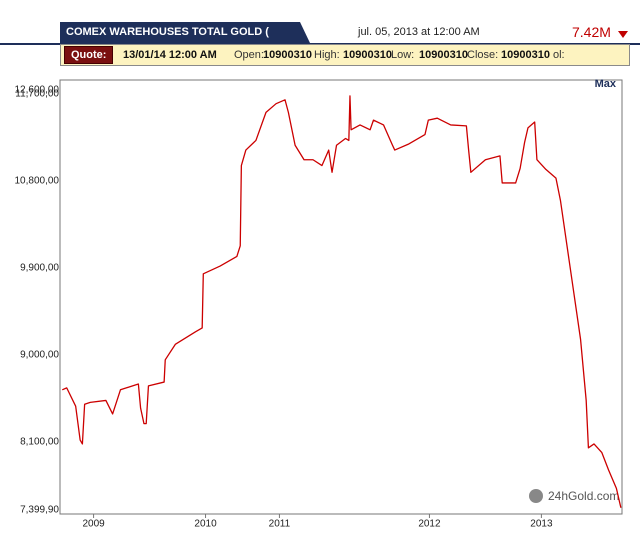  What do you see at coordinates (37, 181) in the screenshot?
I see `y-tick-label: 10,800,00` at bounding box center [37, 181].